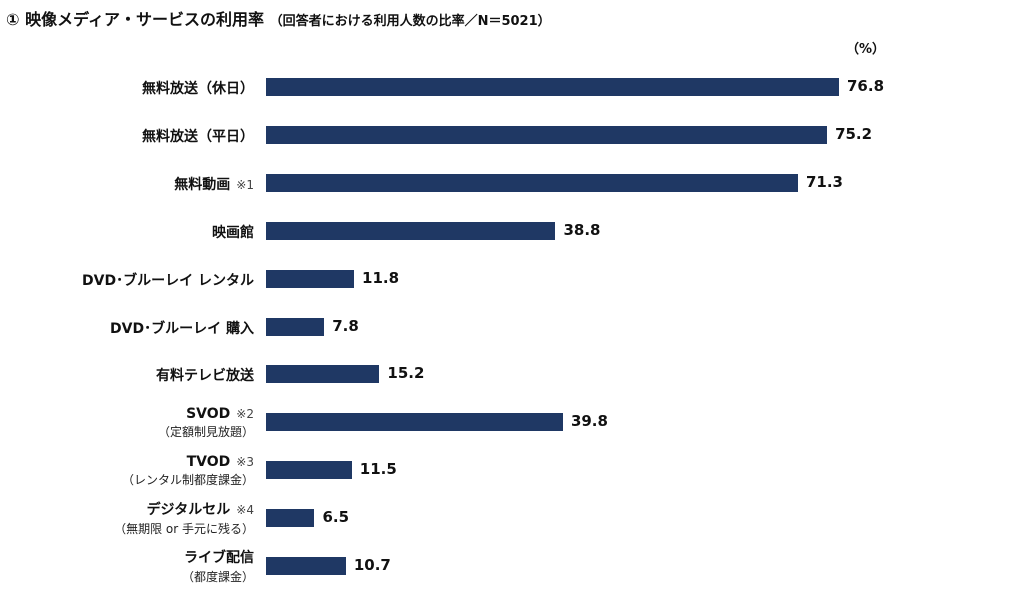 Image resolution: width=1024 pixels, height=593 pixels. I want to click on category-sublabel: （レンタル制都度課金）, so click(187, 480).